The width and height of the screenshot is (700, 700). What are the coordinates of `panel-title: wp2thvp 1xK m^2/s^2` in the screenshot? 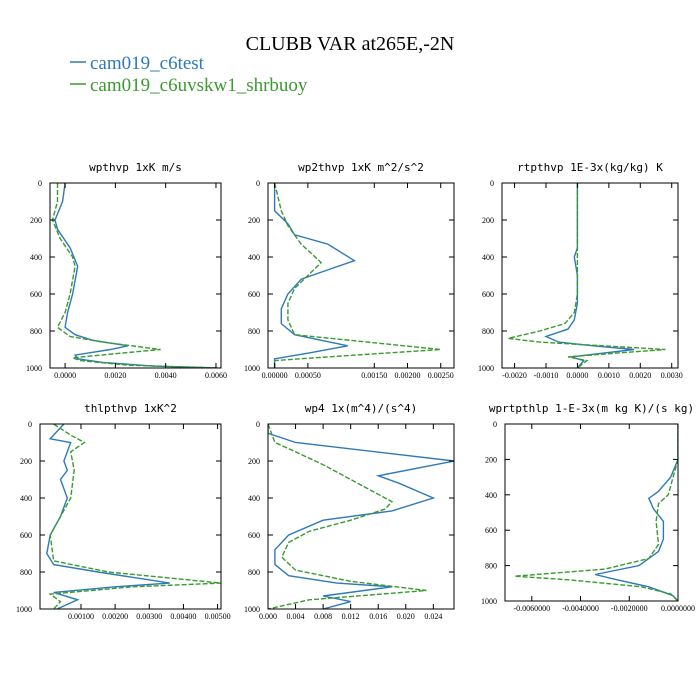 It's located at (361, 167).